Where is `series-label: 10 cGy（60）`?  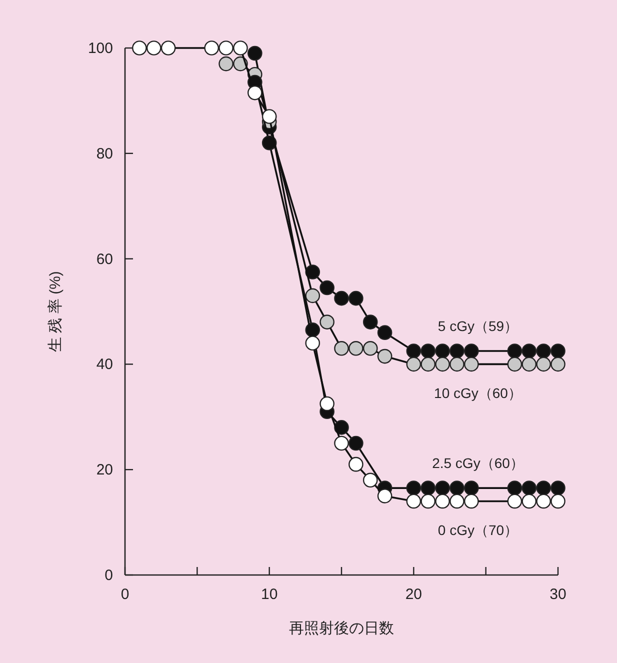 series-label: 10 cGy（60） is located at coordinates (478, 393).